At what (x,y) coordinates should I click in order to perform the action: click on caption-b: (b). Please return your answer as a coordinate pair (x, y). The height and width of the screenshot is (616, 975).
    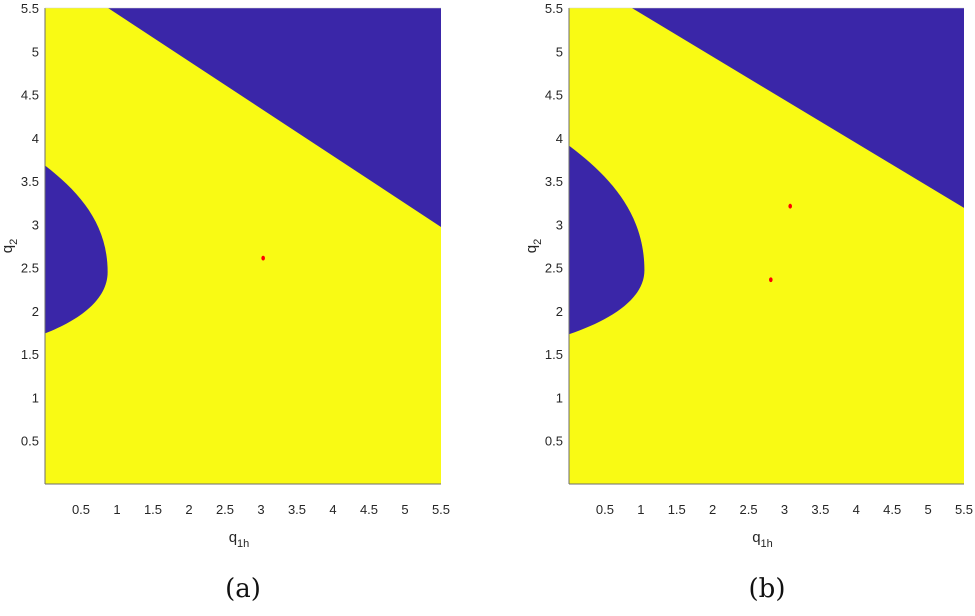
    Looking at the image, I should click on (767, 589).